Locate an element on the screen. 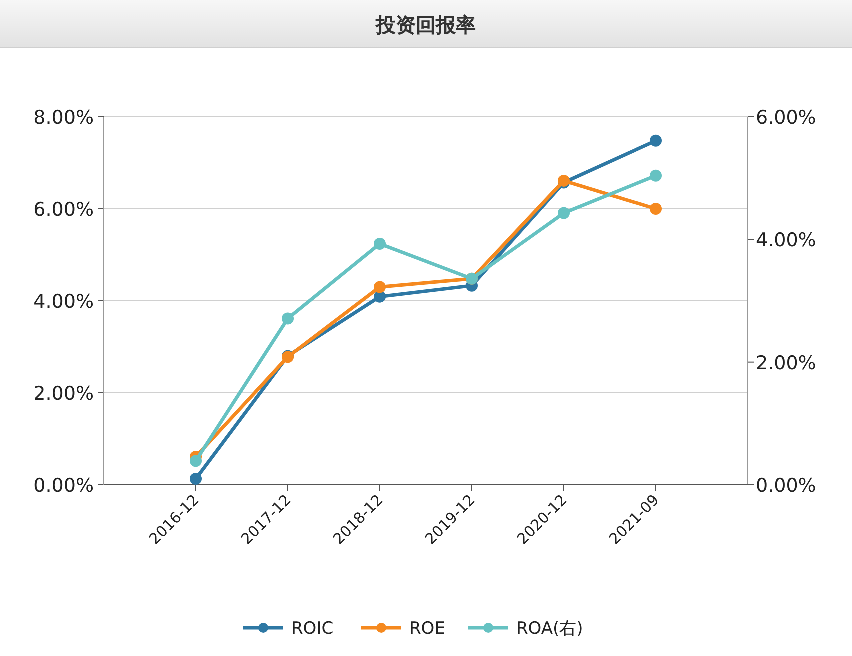 This screenshot has height=656, width=852. y-tick-label: 2.00% is located at coordinates (64, 394).